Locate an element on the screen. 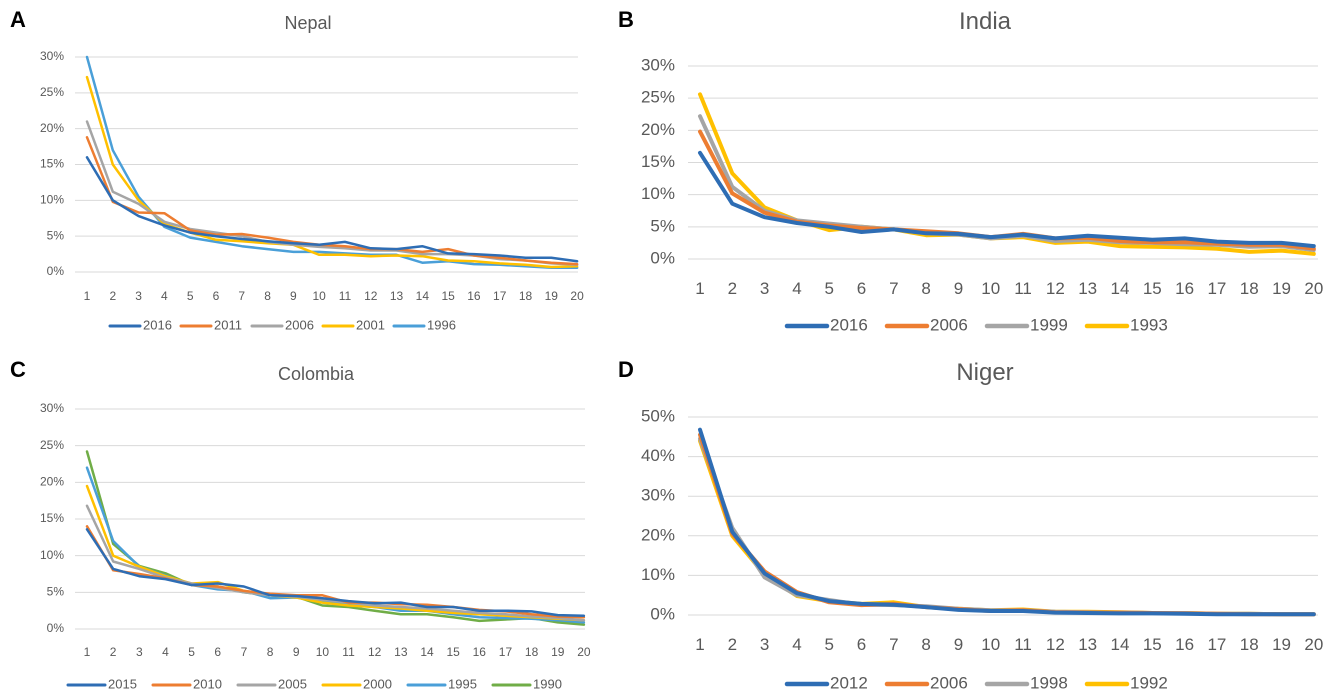 This screenshot has height=694, width=1326. series-line-2015 is located at coordinates (335, 573).